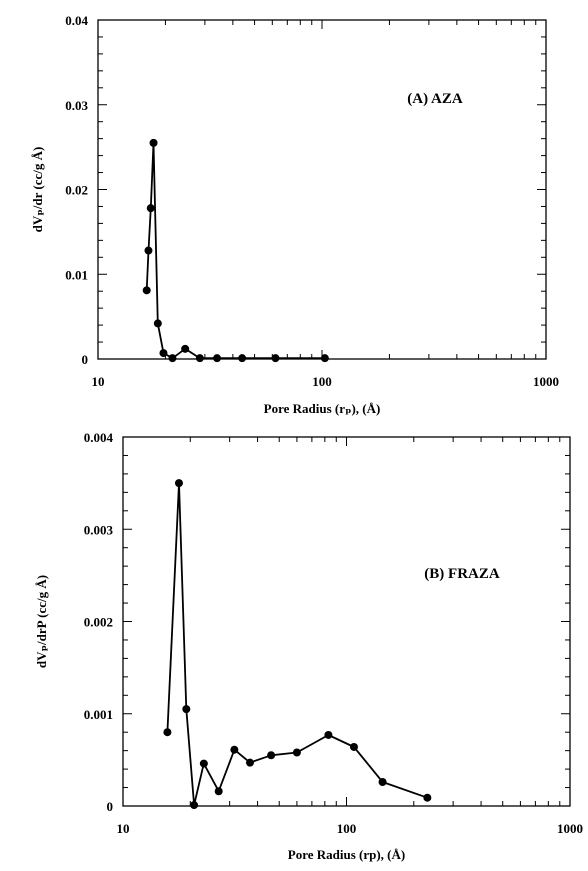 The height and width of the screenshot is (871, 588). Describe the element at coordinates (99, 529) in the screenshot. I see `panel-b-y-tick-label: 0.003` at that location.